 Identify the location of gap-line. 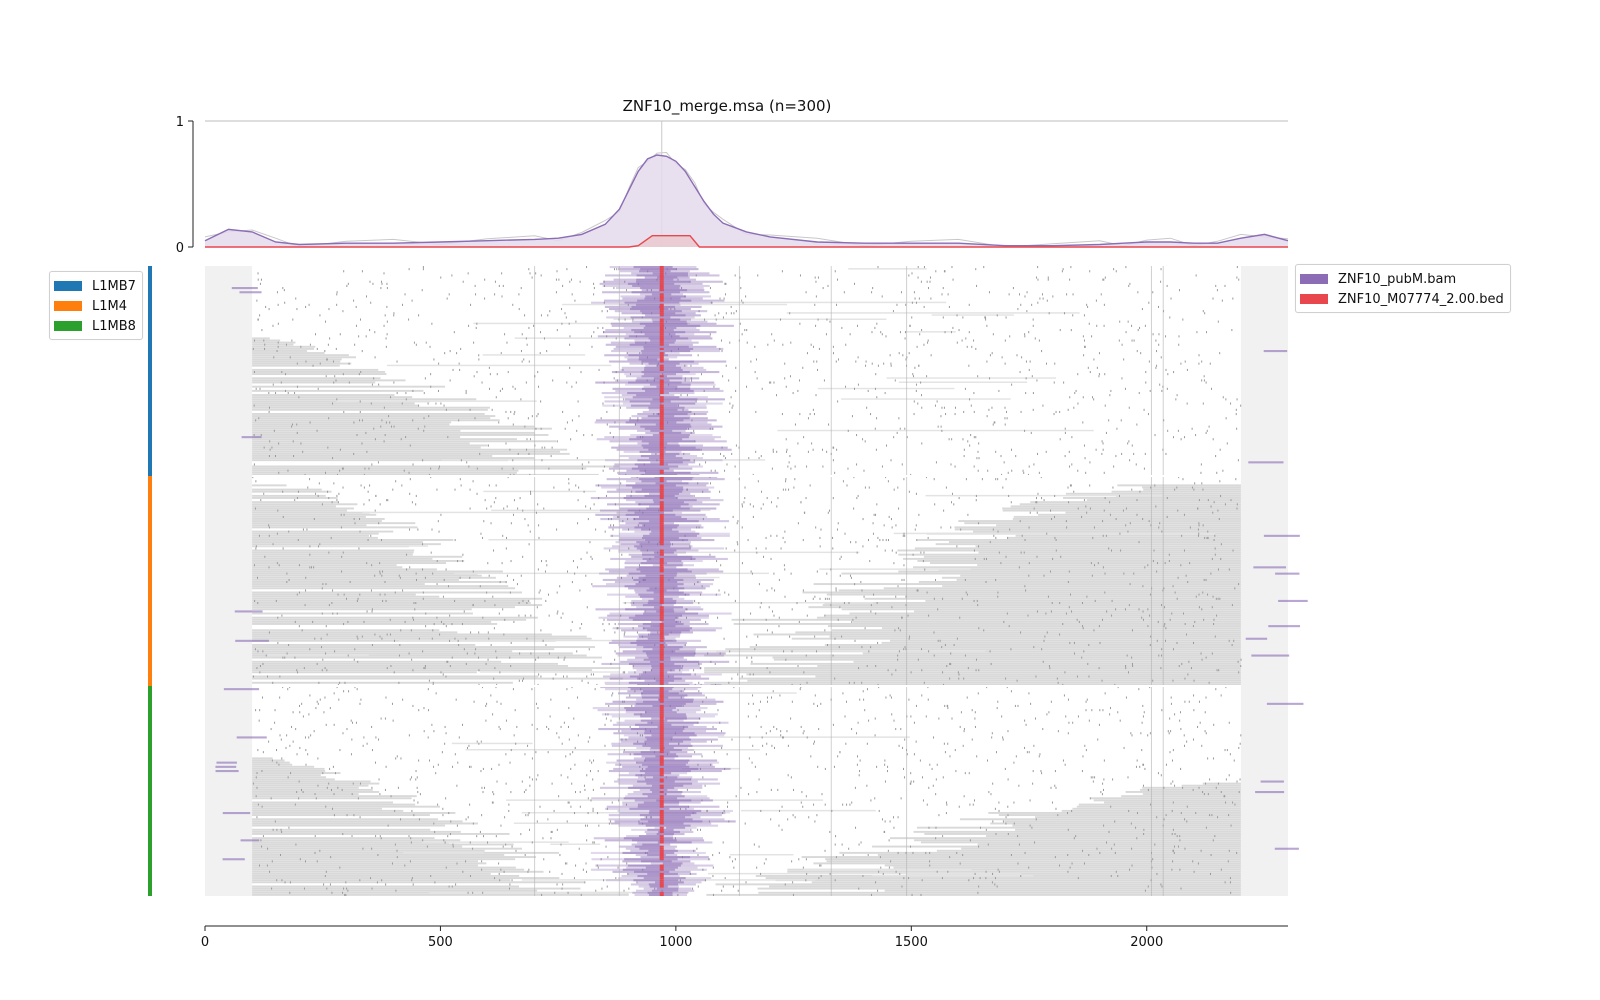
(681, 577).